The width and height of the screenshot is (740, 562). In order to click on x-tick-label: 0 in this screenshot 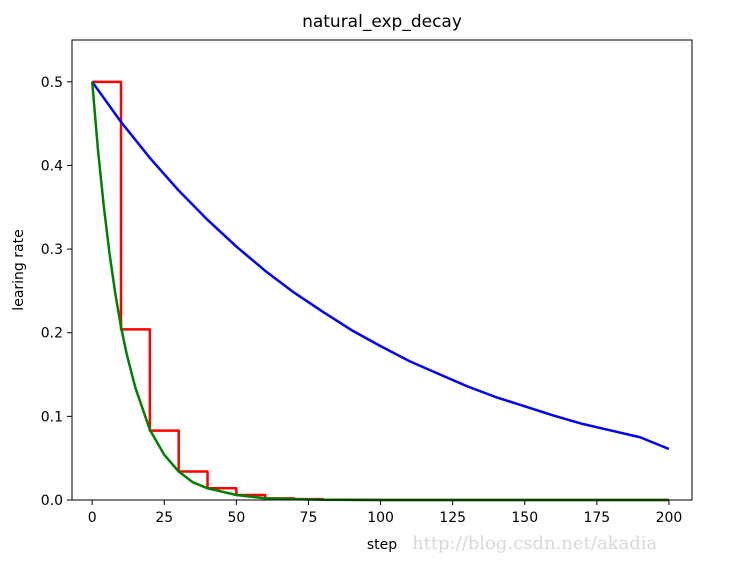, I will do `click(92, 518)`.